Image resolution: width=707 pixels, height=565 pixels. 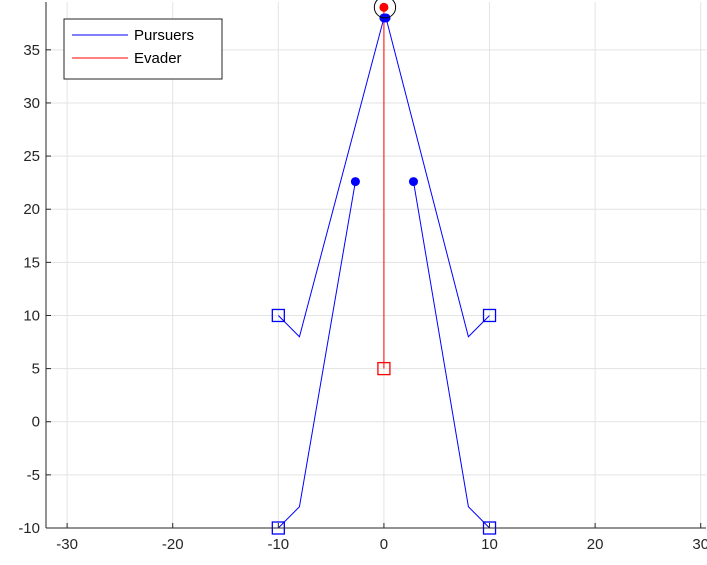 What do you see at coordinates (31, 315) in the screenshot?
I see `y-tick-label: 10` at bounding box center [31, 315].